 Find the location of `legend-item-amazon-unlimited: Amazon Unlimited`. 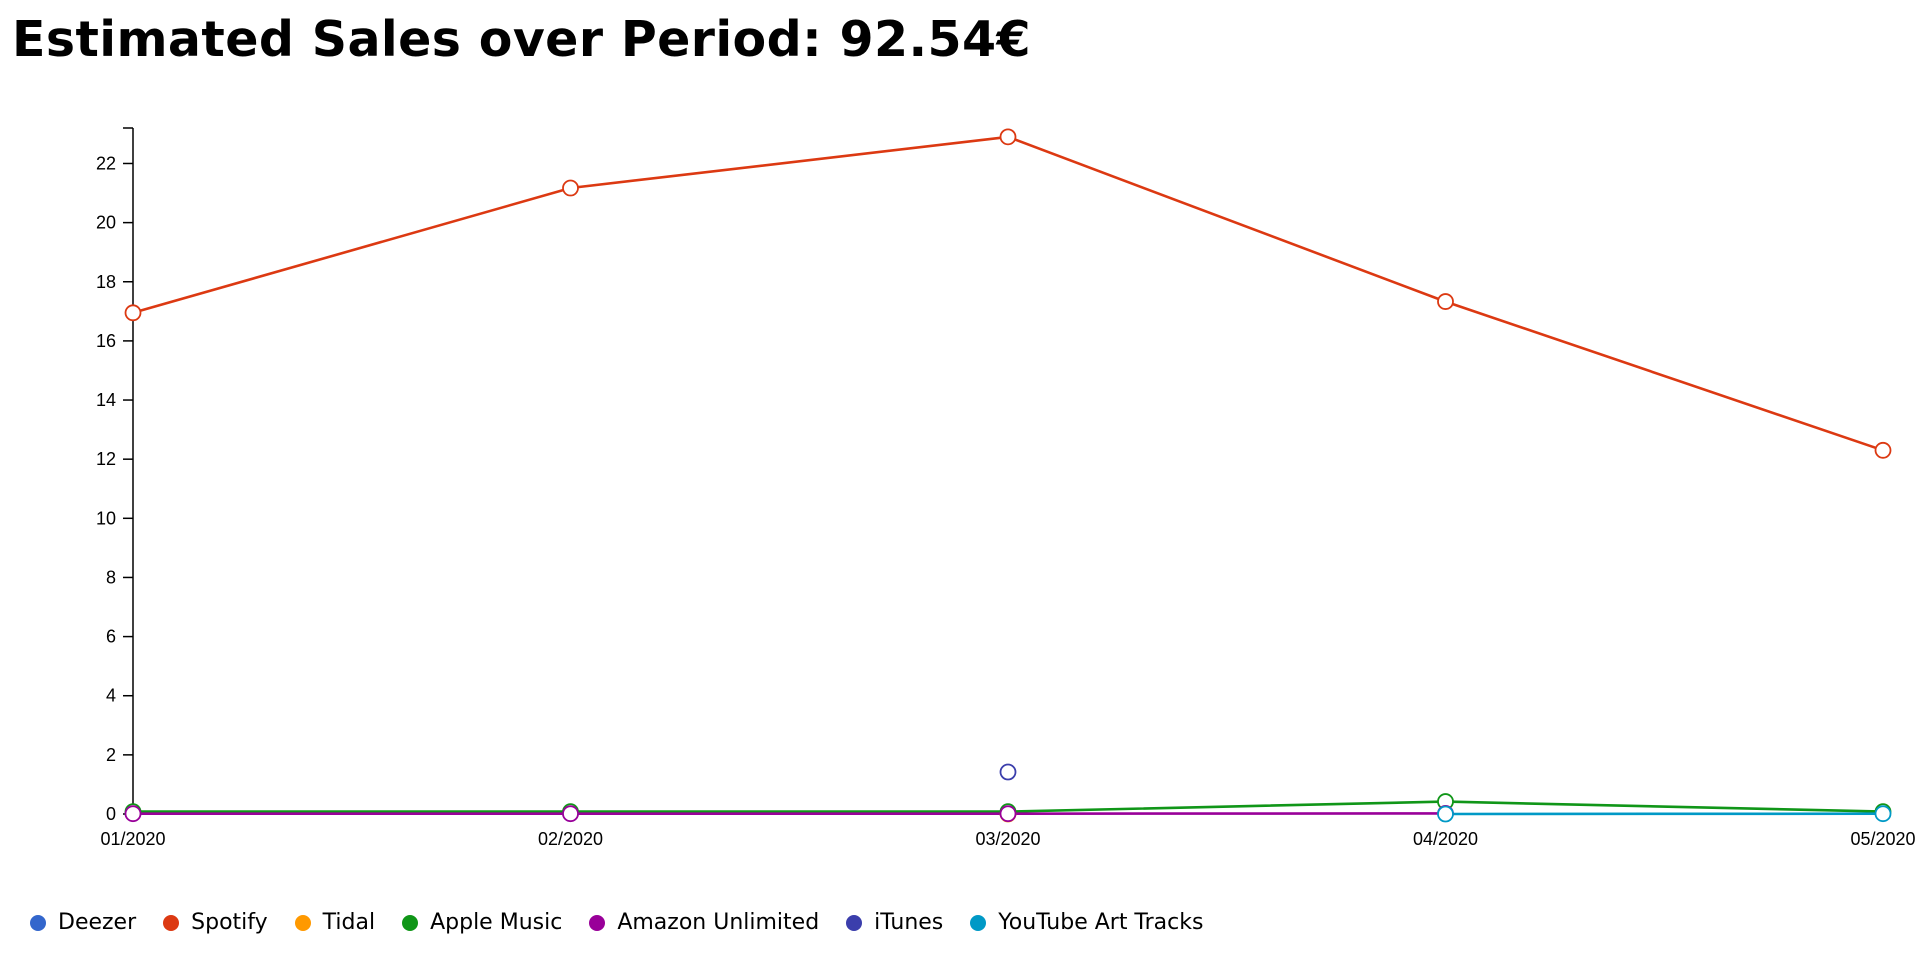

legend-item-amazon-unlimited: Amazon Unlimited is located at coordinates (704, 922).